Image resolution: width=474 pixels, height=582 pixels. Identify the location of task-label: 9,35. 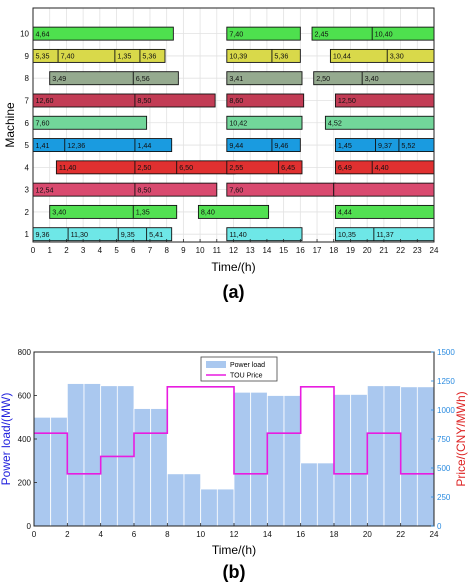
(128, 234).